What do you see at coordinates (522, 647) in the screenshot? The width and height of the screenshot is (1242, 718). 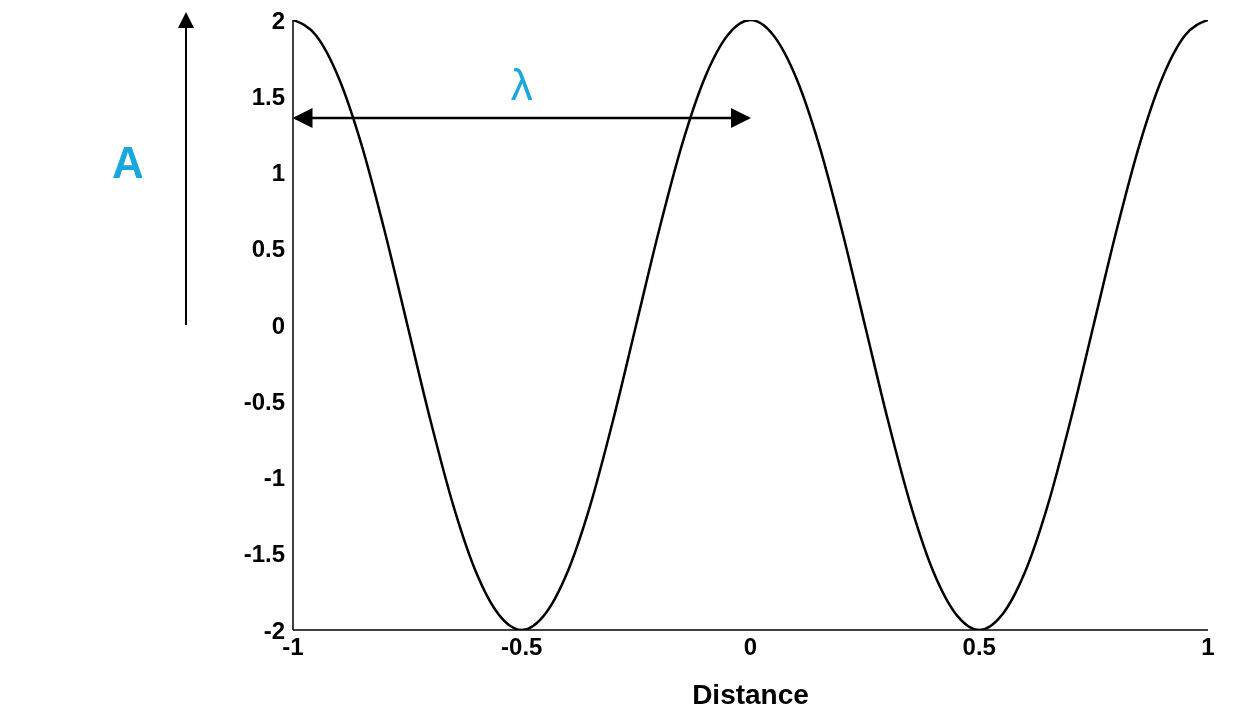 I see `x-tick-label: -0.5` at bounding box center [522, 647].